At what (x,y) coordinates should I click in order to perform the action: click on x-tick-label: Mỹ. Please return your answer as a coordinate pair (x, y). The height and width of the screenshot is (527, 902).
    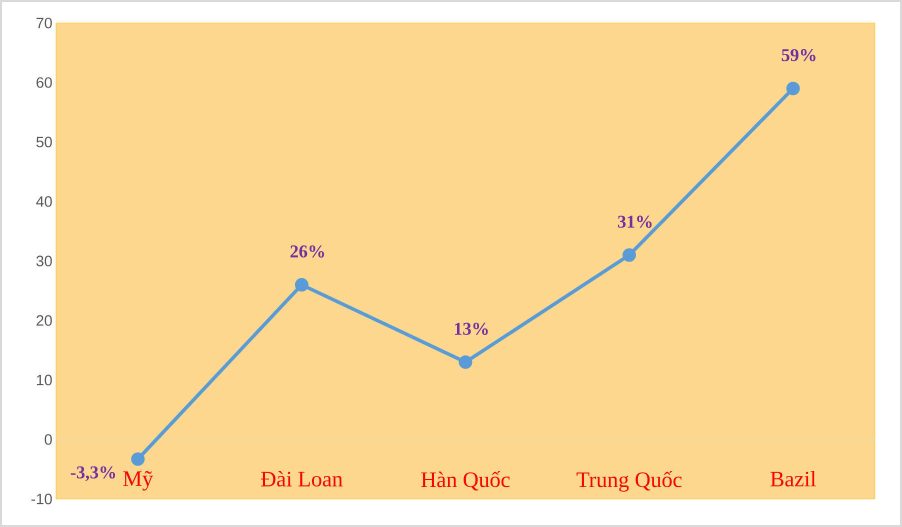
    Looking at the image, I should click on (138, 481).